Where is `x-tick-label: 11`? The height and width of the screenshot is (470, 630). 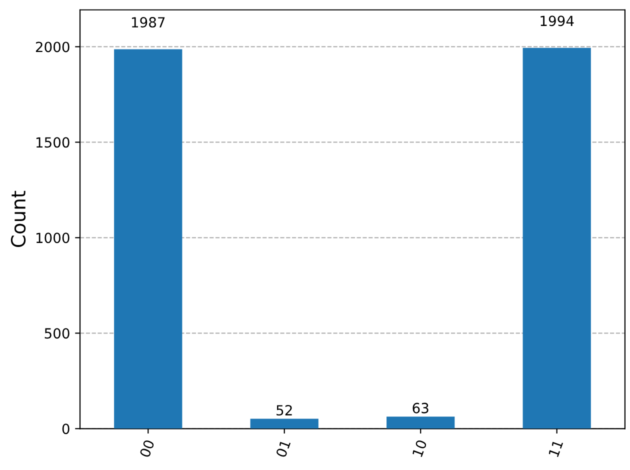 x-tick-label: 11 is located at coordinates (556, 449).